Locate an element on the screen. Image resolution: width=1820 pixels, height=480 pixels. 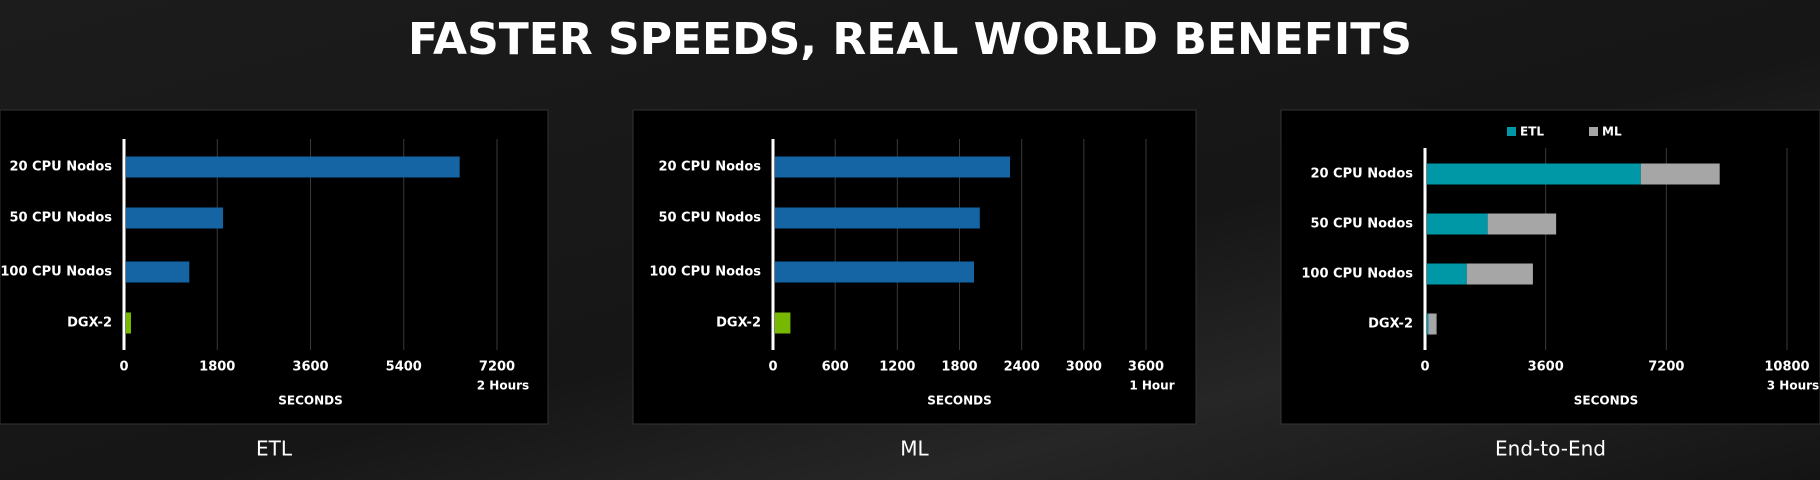
chart-title: End-to-End is located at coordinates (1550, 449).